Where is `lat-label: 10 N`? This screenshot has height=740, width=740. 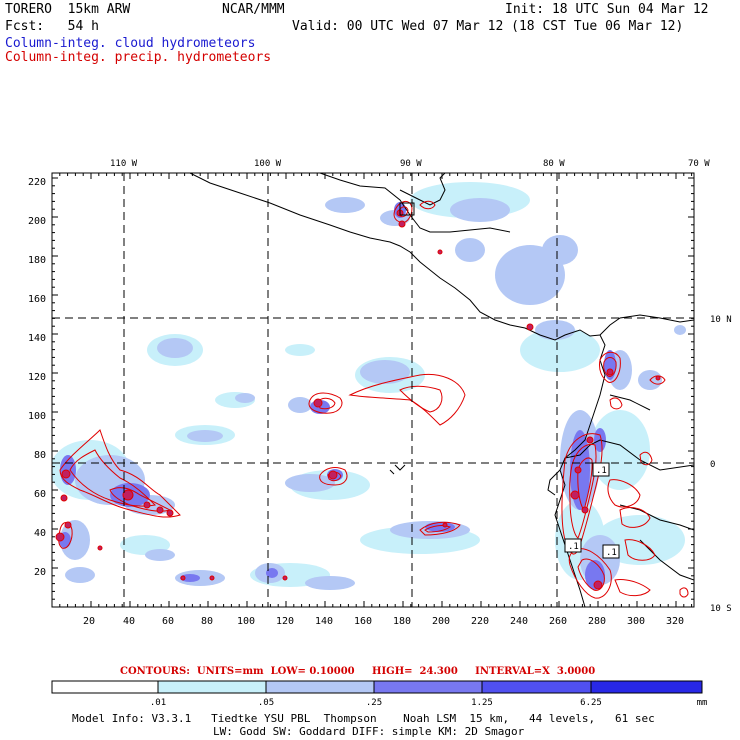 lat-label: 10 N is located at coordinates (721, 320).